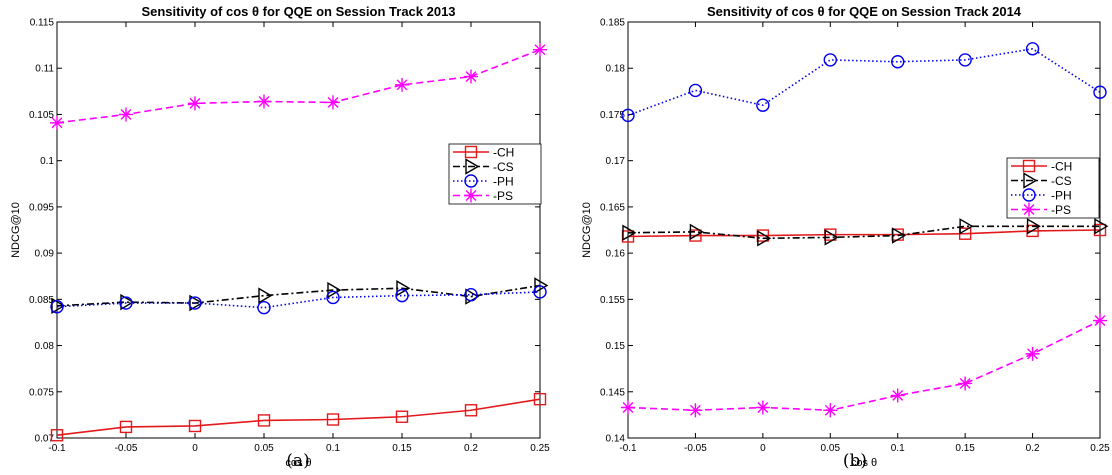  I want to click on y-tick-label: 0.115, so click(42, 23).